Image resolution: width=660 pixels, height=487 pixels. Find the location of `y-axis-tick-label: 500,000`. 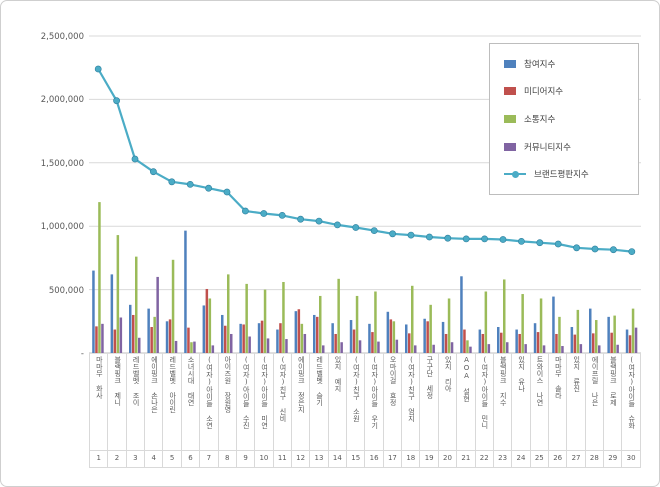

y-axis-tick-label: 500,000 is located at coordinates (66, 291).